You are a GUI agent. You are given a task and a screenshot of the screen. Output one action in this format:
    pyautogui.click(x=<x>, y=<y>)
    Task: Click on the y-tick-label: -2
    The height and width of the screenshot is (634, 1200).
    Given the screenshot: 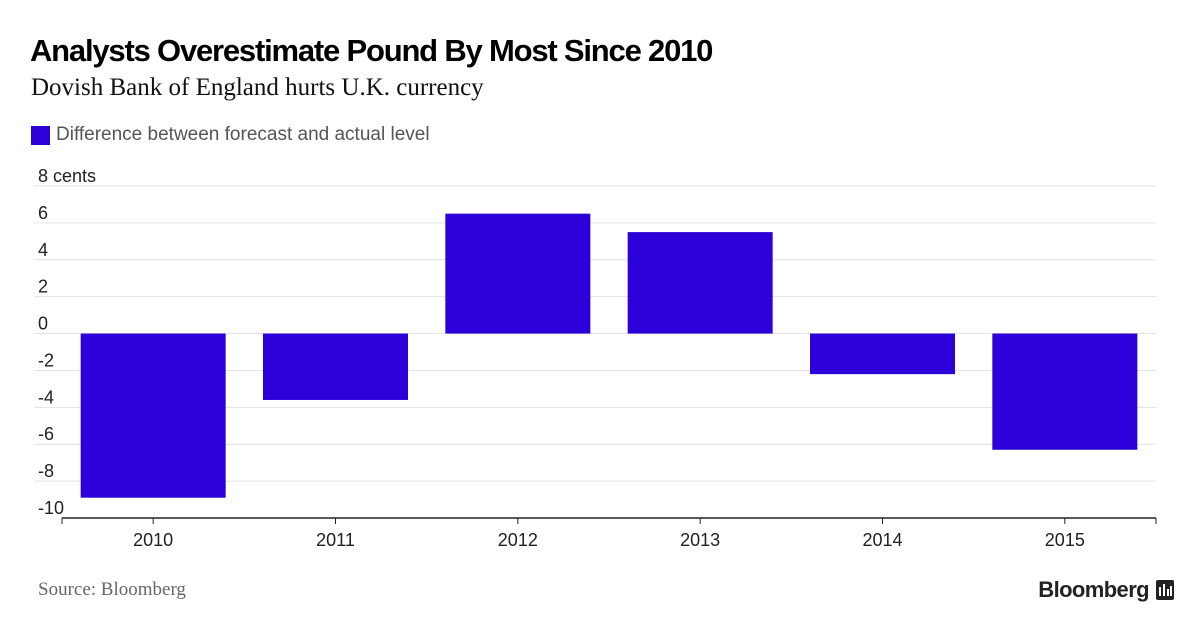 What is the action you would take?
    pyautogui.click(x=46, y=360)
    